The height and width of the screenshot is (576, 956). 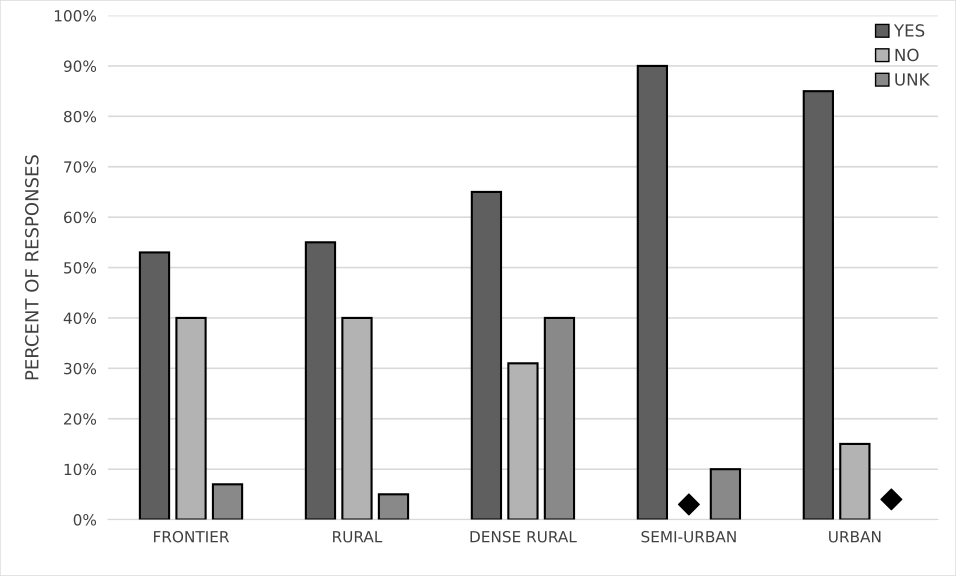 I want to click on y-tick-label: 50%, so click(x=80, y=268).